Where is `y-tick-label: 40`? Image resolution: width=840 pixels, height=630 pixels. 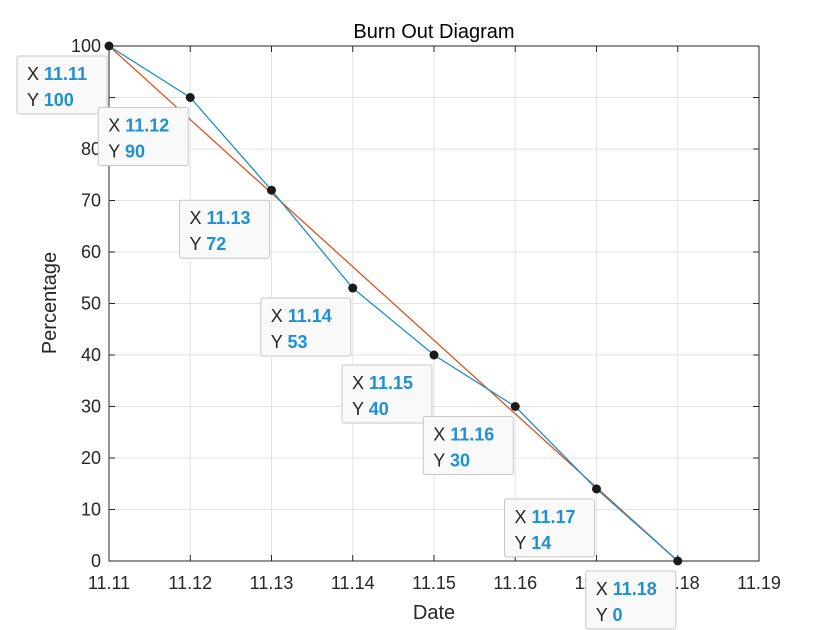
y-tick-label: 40 is located at coordinates (91, 355).